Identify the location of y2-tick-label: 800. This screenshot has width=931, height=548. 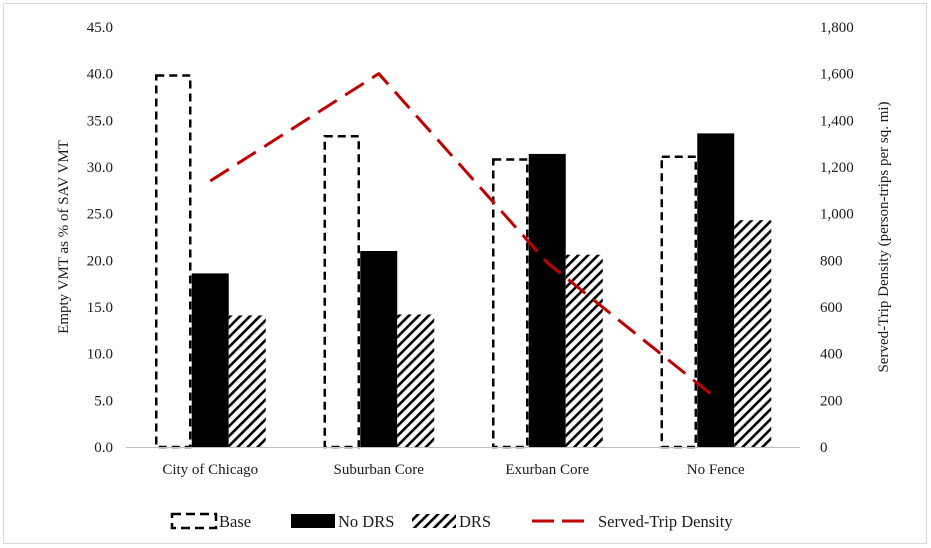
(831, 261).